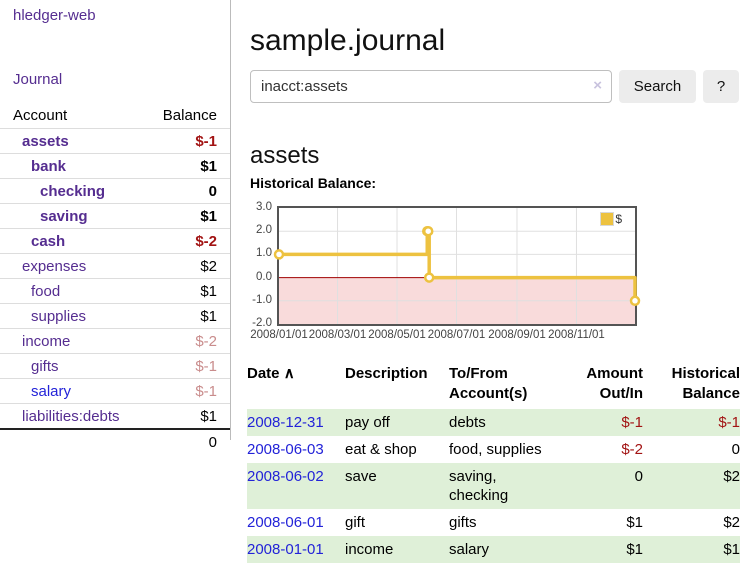 This screenshot has width=742, height=582. What do you see at coordinates (348, 41) in the screenshot?
I see `page-title: sample.journal` at bounding box center [348, 41].